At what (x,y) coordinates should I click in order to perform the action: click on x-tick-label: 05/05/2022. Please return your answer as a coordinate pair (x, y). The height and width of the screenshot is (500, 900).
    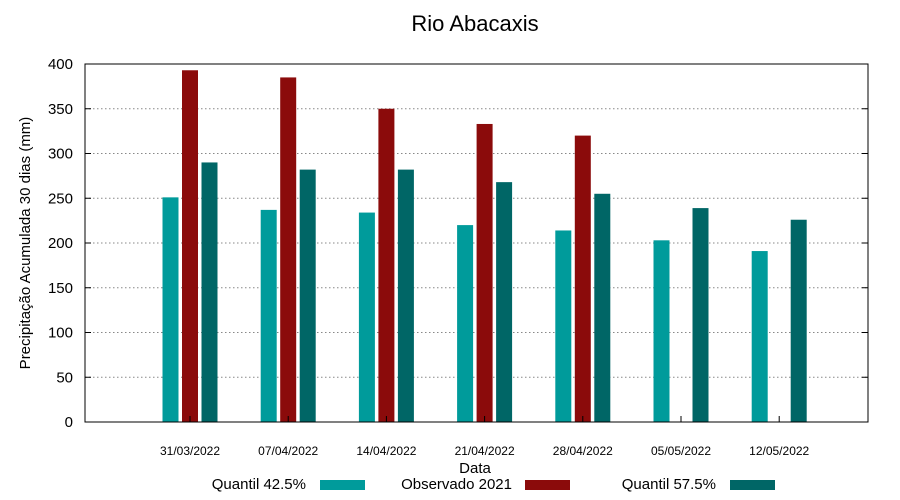
    Looking at the image, I should click on (681, 451).